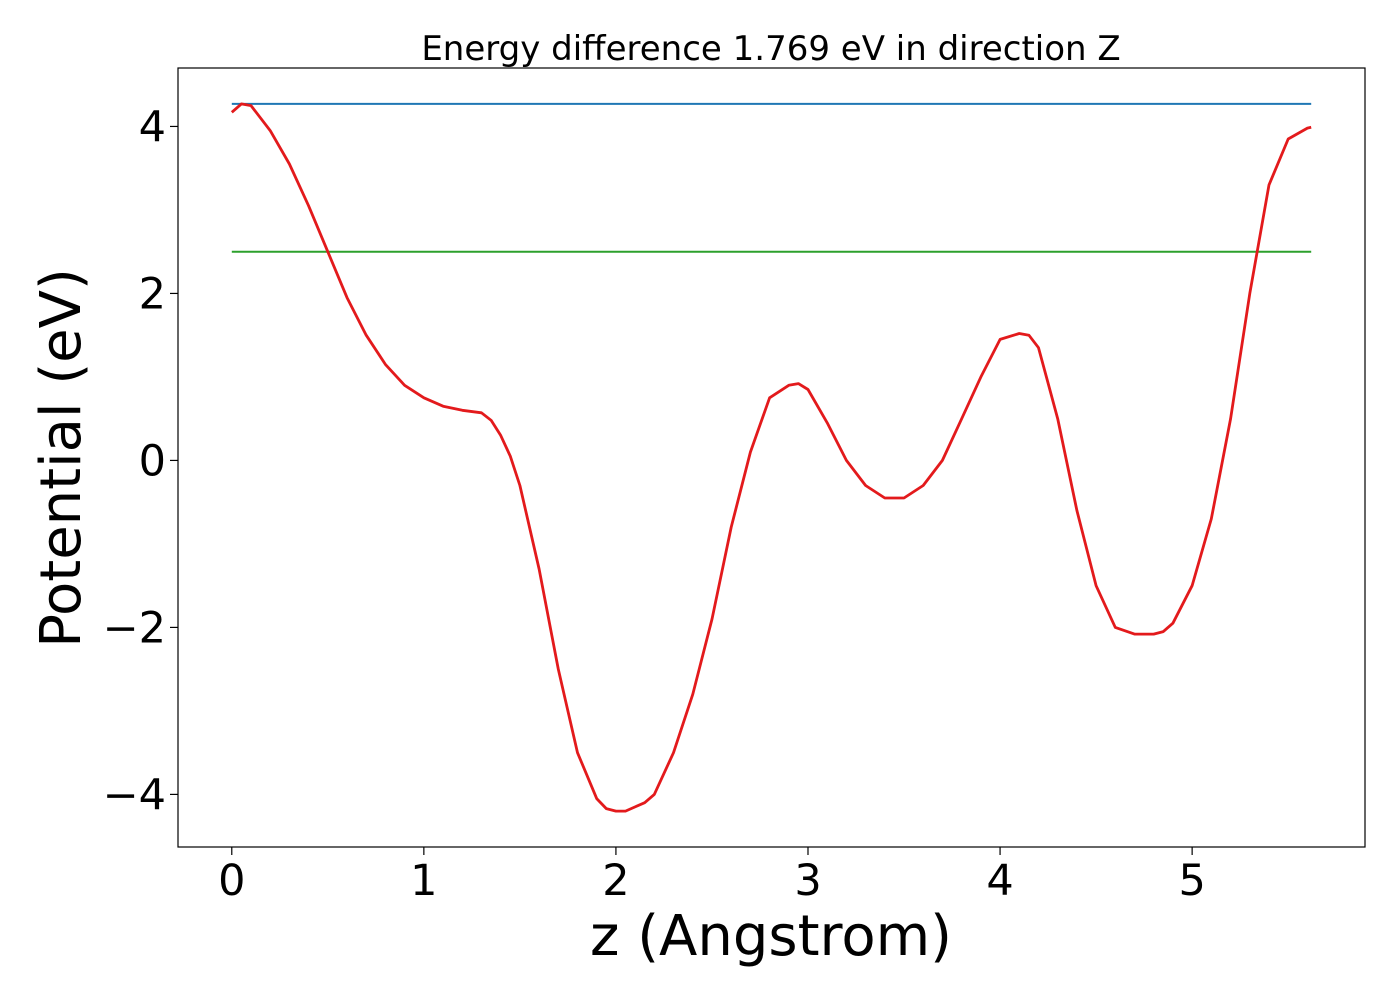  I want to click on x-tick-label: 4, so click(999, 881).